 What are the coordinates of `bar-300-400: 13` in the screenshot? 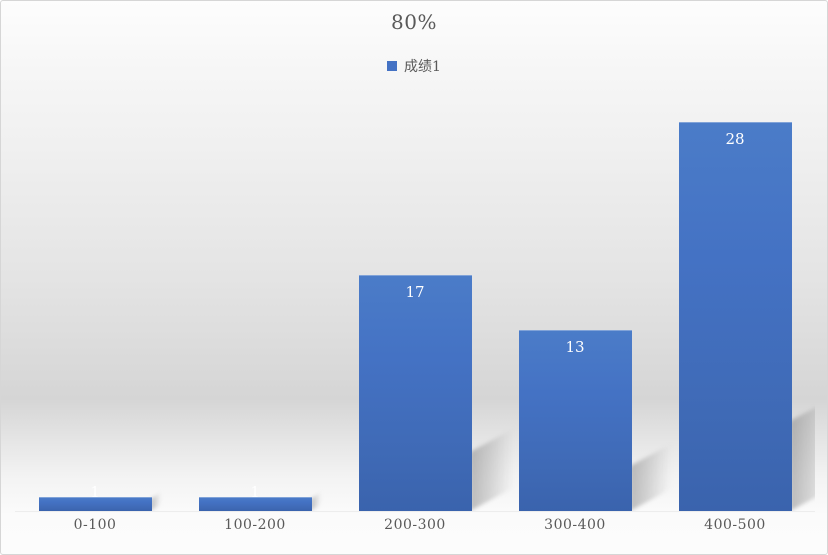 It's located at (594, 420).